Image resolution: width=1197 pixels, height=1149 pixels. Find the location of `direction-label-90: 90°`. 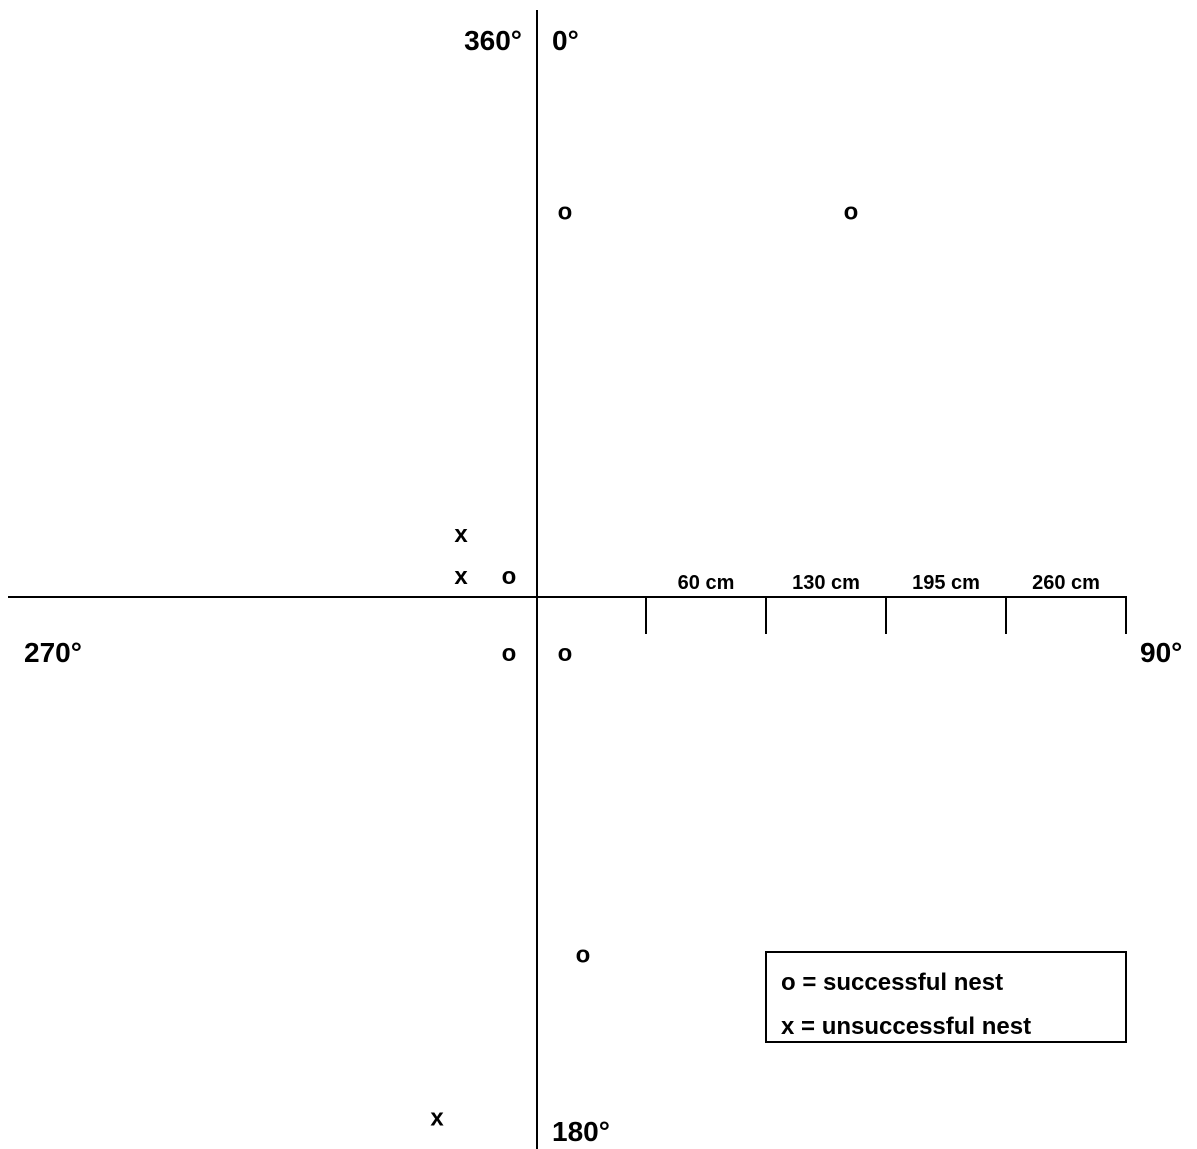

direction-label-90: 90° is located at coordinates (1161, 652).